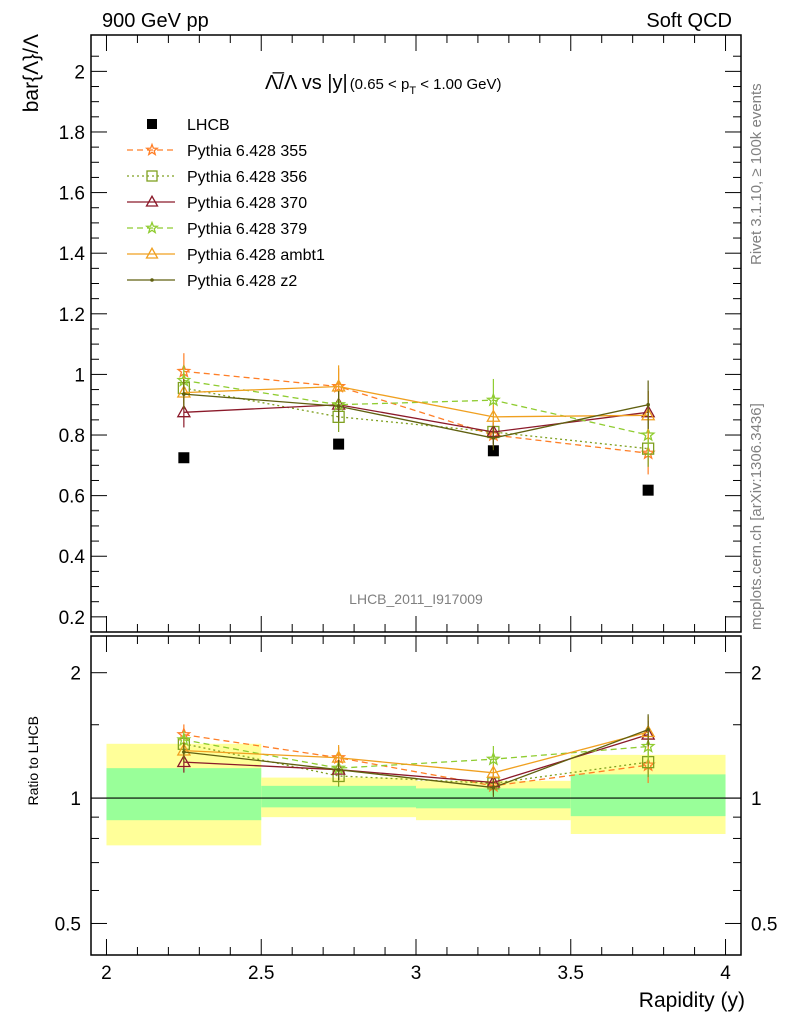 The width and height of the screenshot is (786, 1024). What do you see at coordinates (72, 436) in the screenshot?
I see `main-y-tick-label: 0.8` at bounding box center [72, 436].